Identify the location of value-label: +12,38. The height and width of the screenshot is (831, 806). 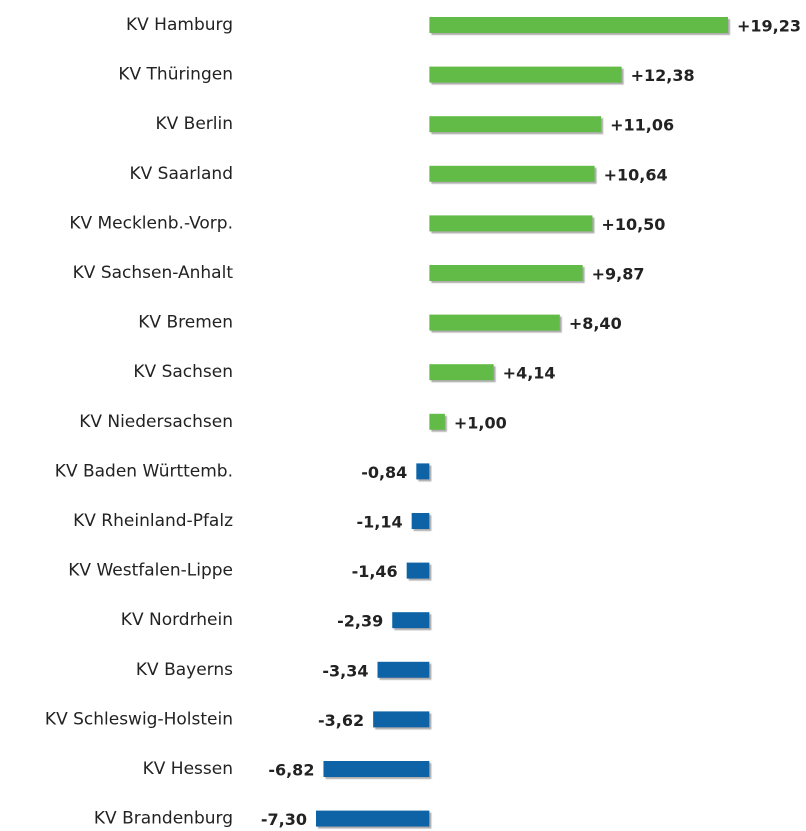
(663, 75).